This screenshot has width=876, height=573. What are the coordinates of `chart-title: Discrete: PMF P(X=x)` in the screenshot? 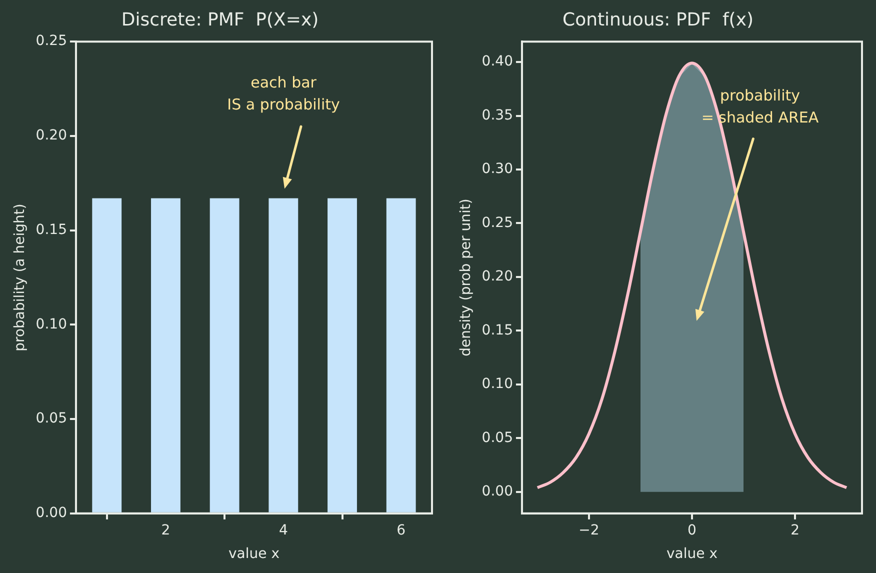 It's located at (220, 19).